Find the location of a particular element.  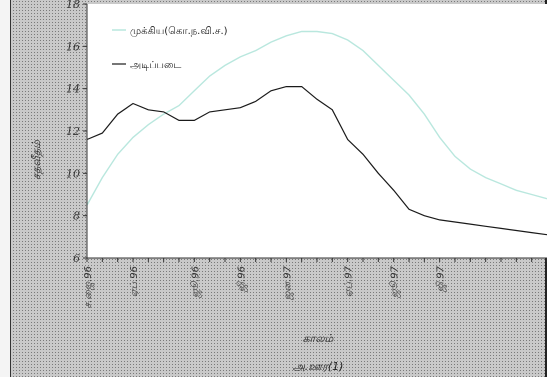

y-axis-title: சதவீதம் is located at coordinates (37, 159).